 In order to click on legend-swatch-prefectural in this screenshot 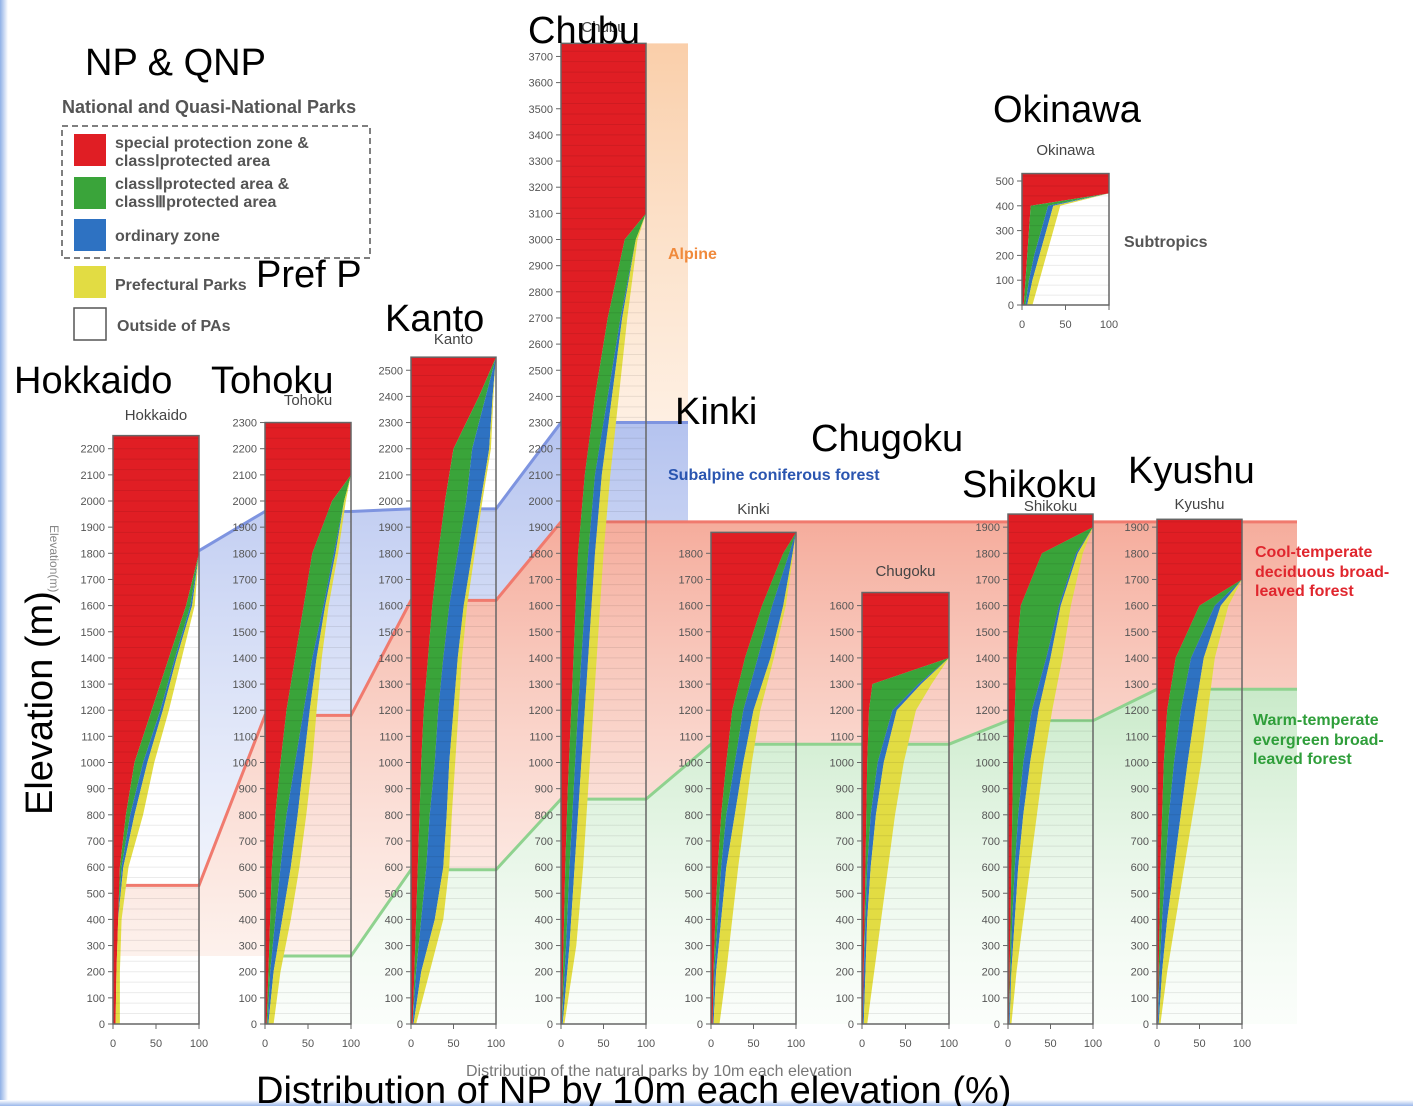, I will do `click(90, 282)`.